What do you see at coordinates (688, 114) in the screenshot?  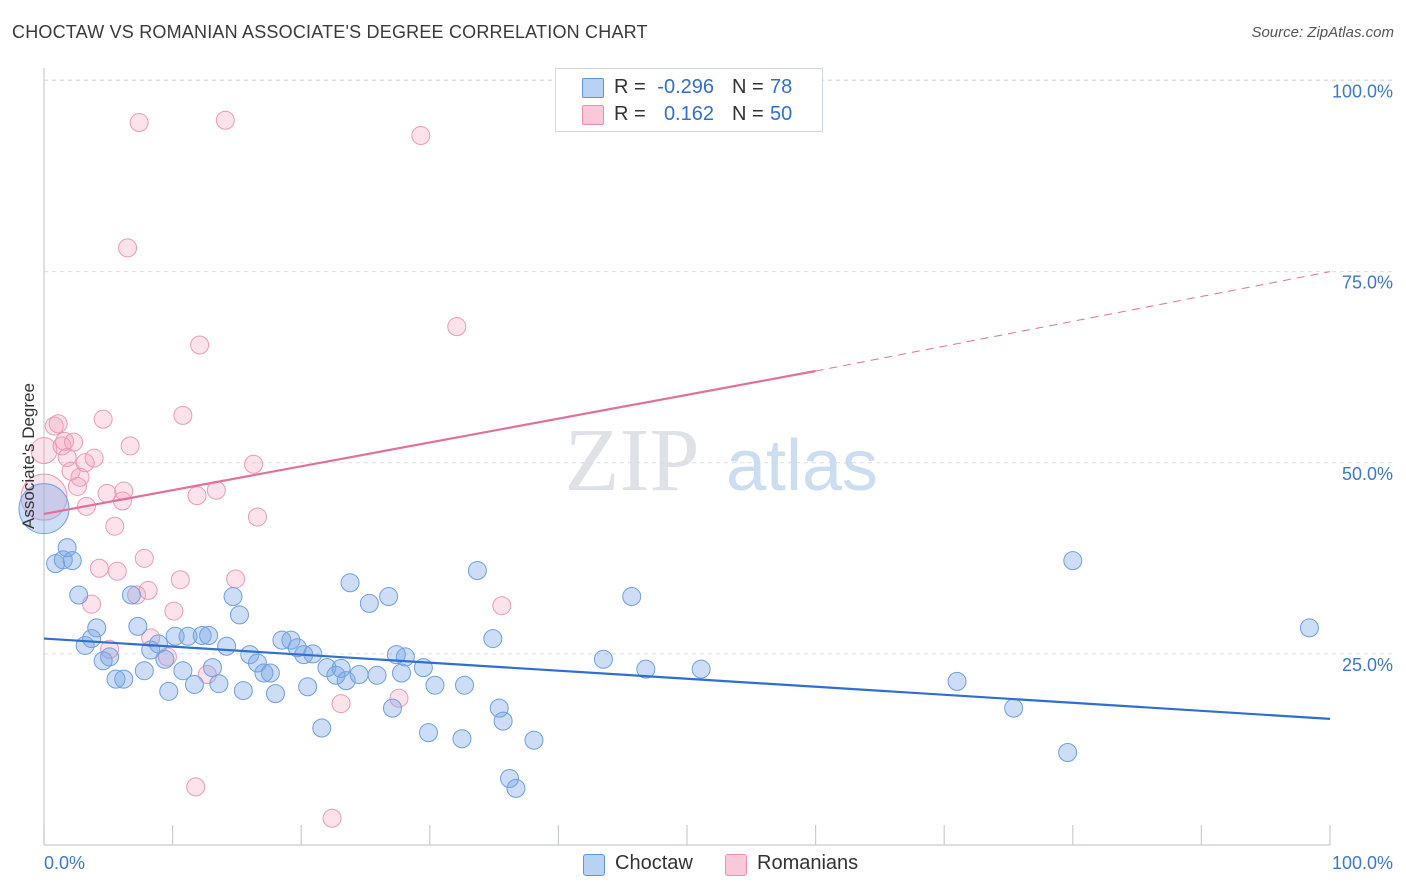 I see `r-value: 0.162` at bounding box center [688, 114].